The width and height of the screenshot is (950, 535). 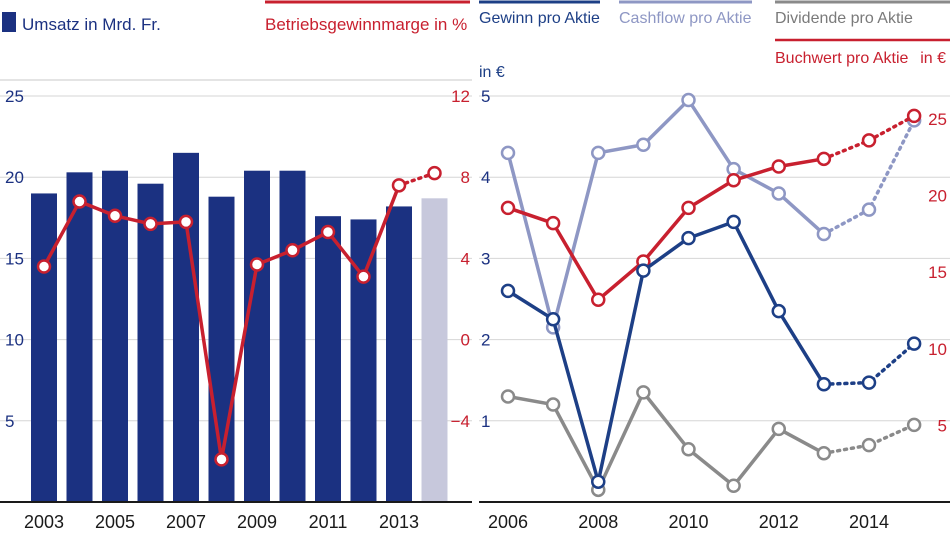 What do you see at coordinates (485, 177) in the screenshot?
I see `y-tick-left: 4` at bounding box center [485, 177].